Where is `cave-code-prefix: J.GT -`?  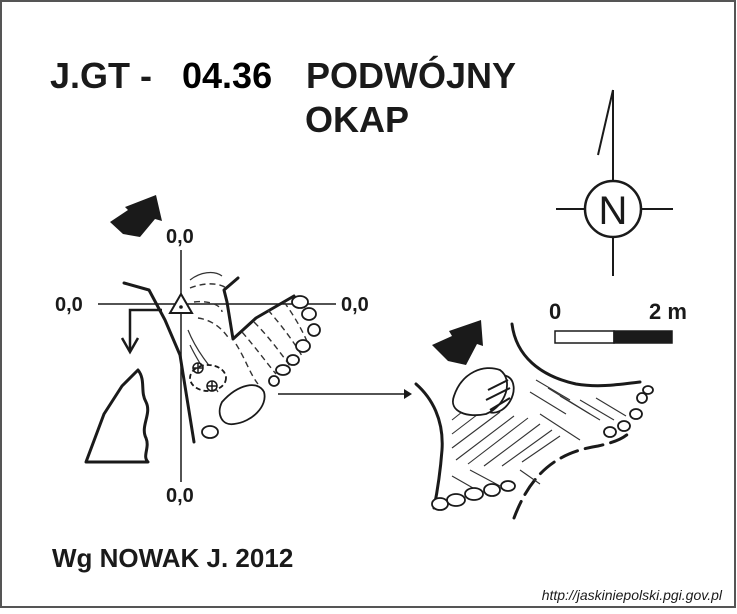
cave-code-prefix: J.GT - is located at coordinates (101, 75).